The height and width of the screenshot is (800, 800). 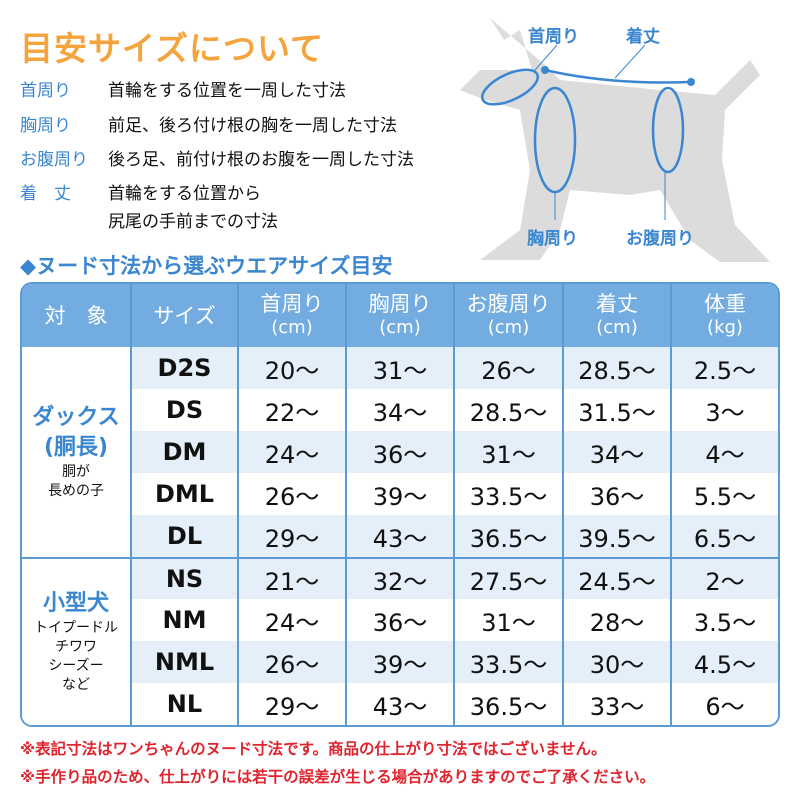 What do you see at coordinates (185, 662) in the screenshot?
I see `size-cell: NML` at bounding box center [185, 662].